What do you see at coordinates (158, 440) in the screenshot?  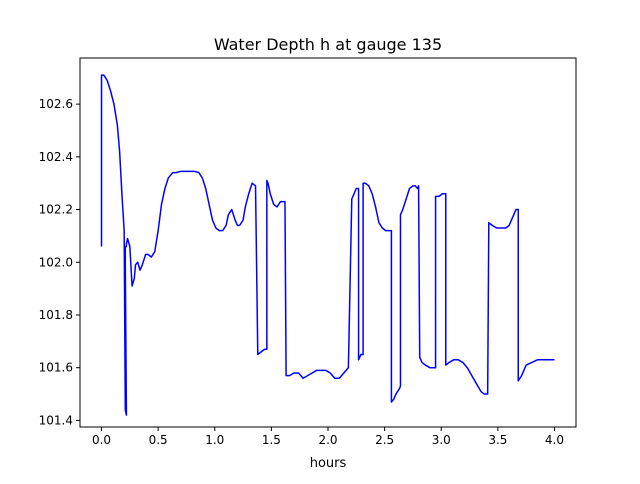 I see `x-tick-label: 0.5` at bounding box center [158, 440].